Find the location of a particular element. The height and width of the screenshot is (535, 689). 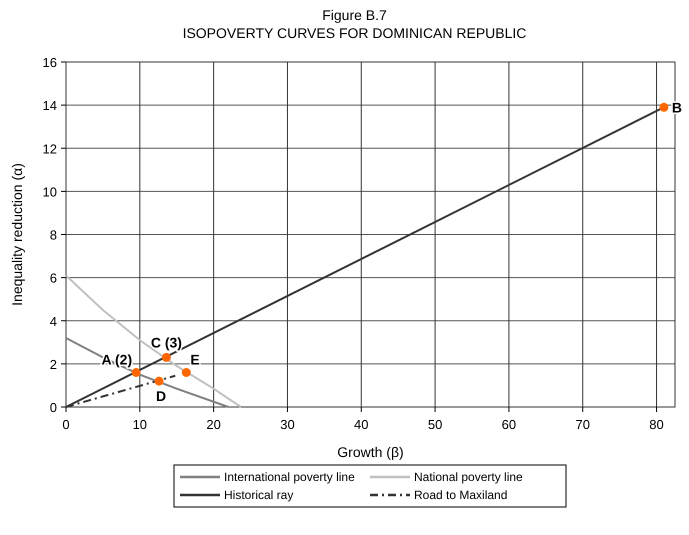

x-tick-label: 30 is located at coordinates (287, 424).